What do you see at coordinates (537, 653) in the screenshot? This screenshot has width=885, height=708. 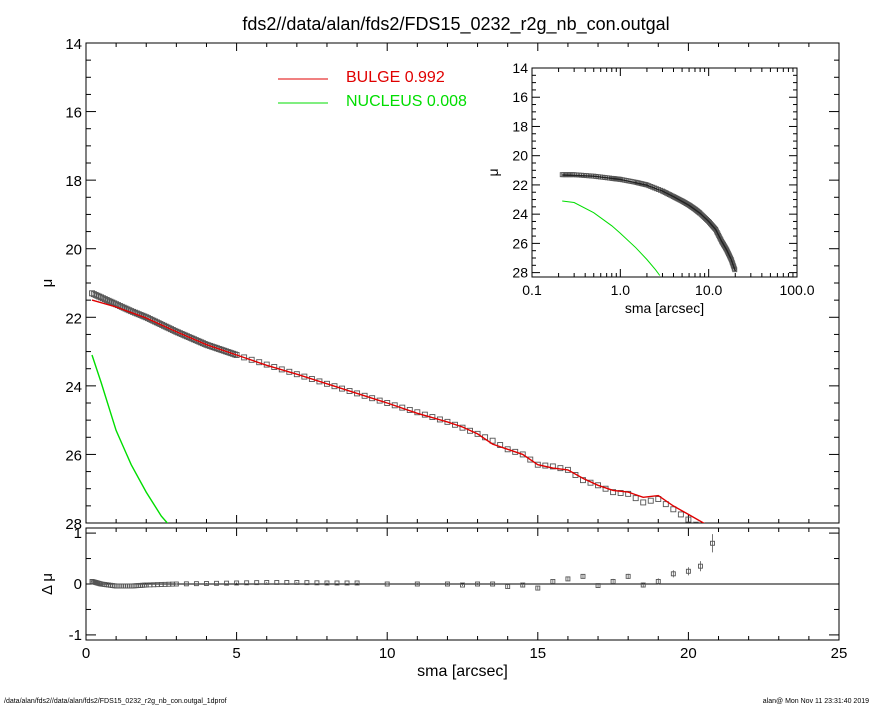 I see `residual-x-tick-label: 15` at bounding box center [537, 653].